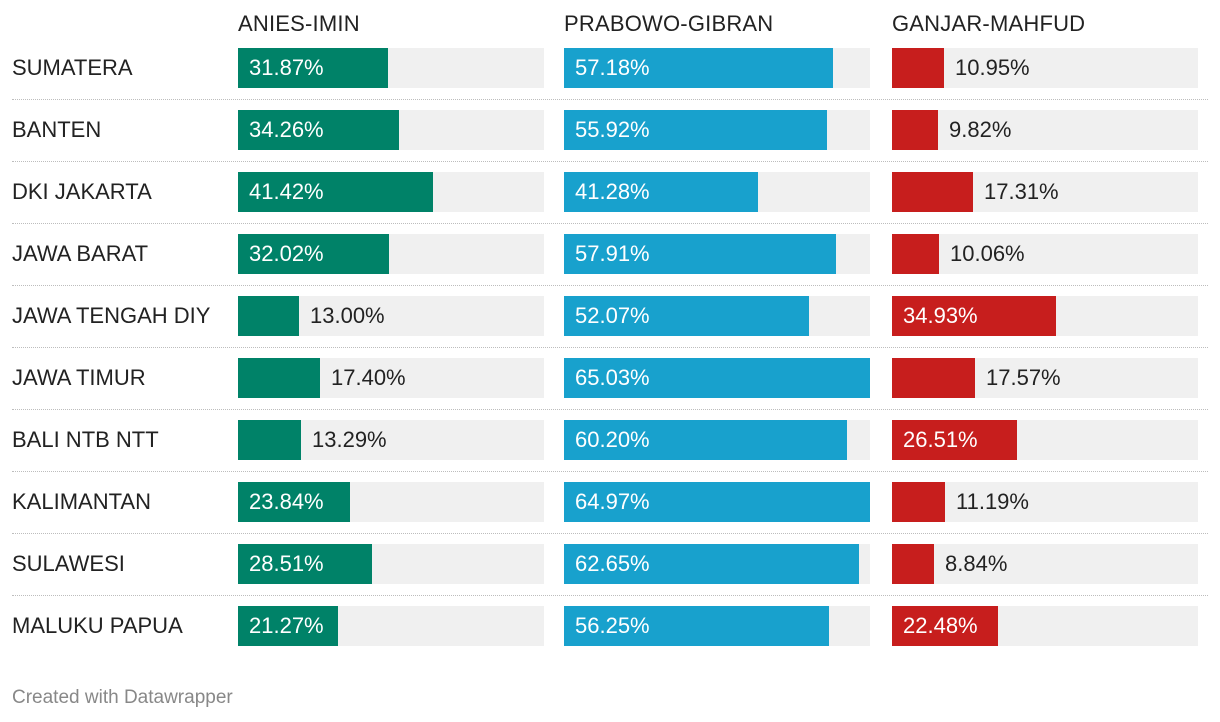 The image size is (1220, 722). What do you see at coordinates (612, 67) in the screenshot?
I see `value-label: 57.18%` at bounding box center [612, 67].